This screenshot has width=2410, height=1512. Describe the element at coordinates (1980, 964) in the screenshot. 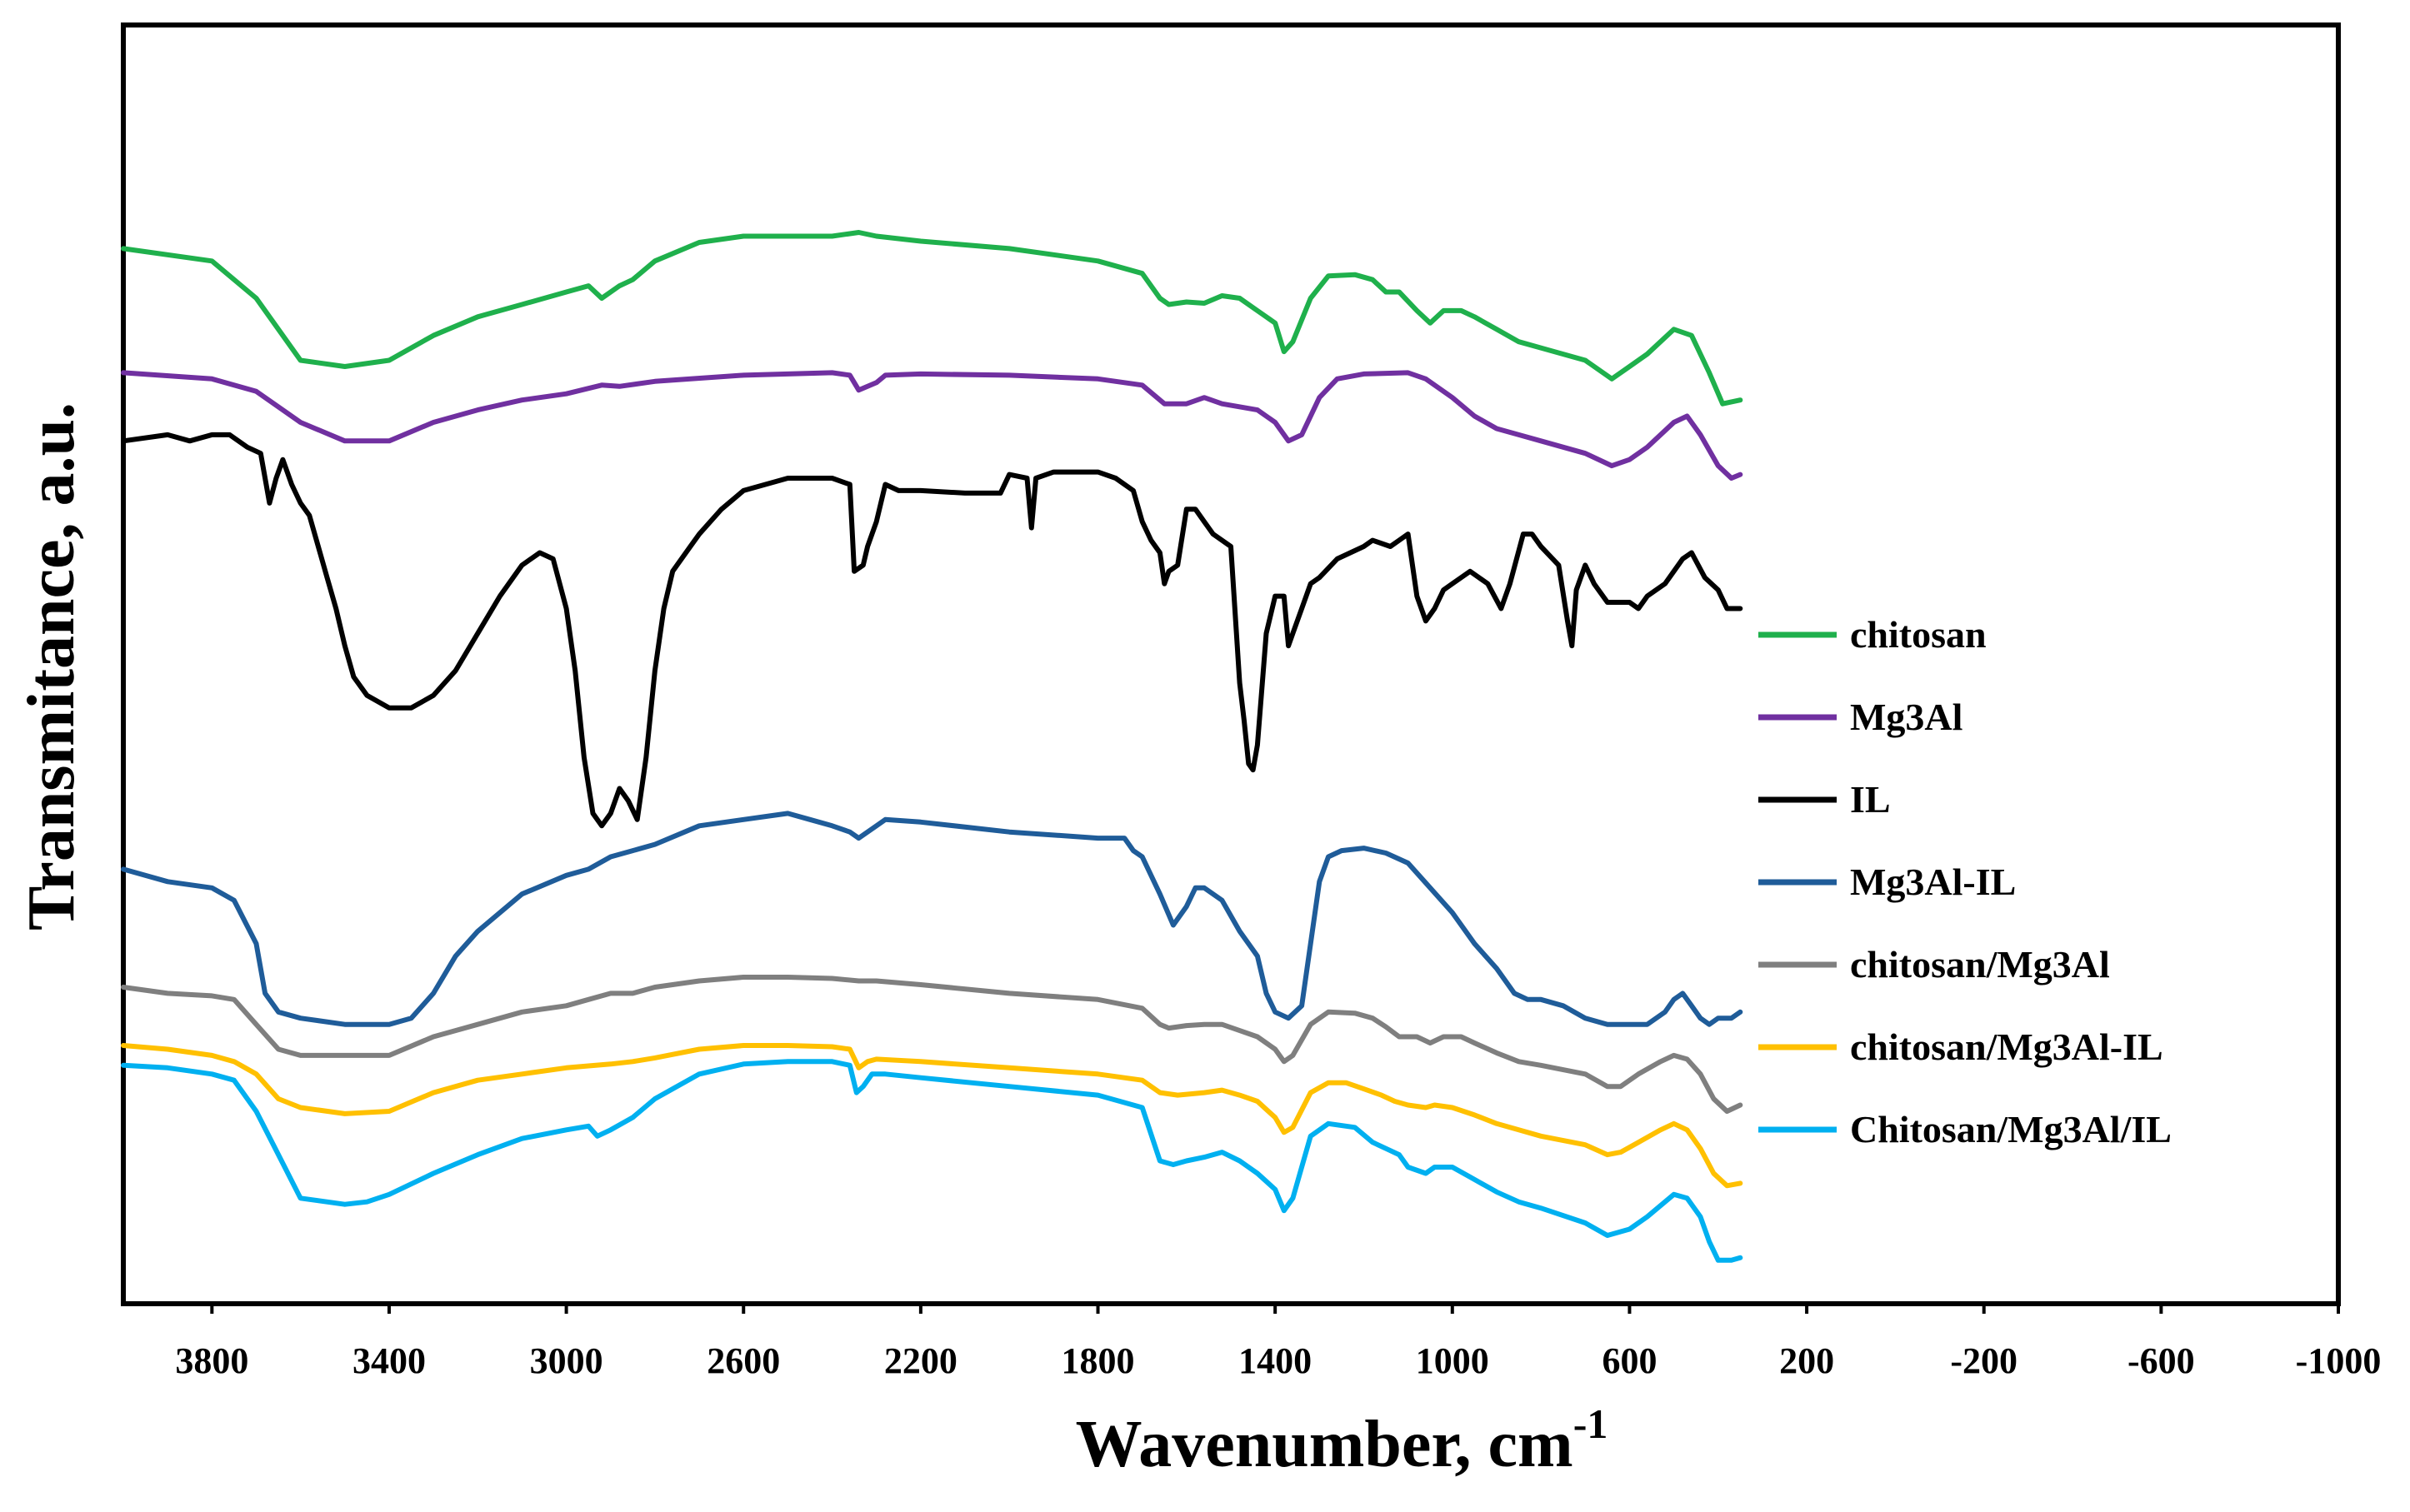

I see `legend-label: chitosan/Mg3Al` at that location.